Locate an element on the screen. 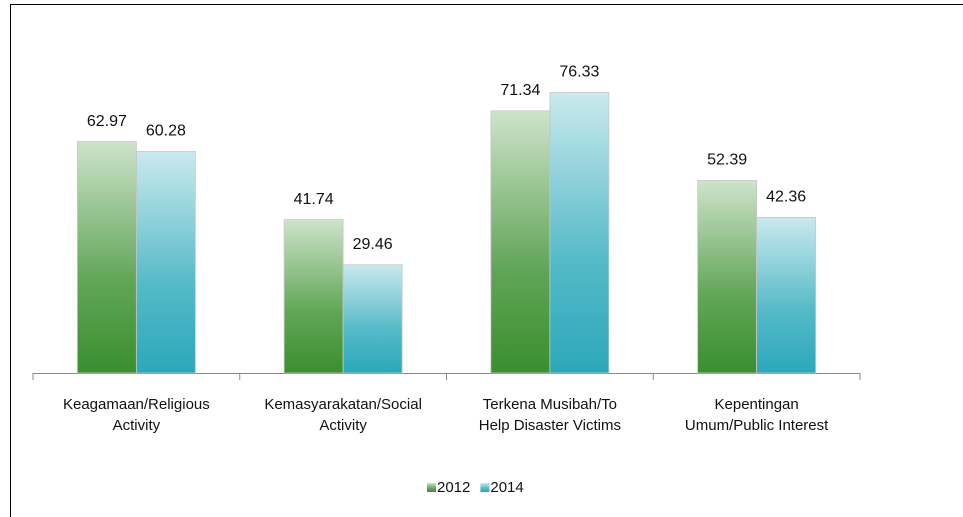 The width and height of the screenshot is (963, 517). data-label: 71.34 is located at coordinates (520, 90).